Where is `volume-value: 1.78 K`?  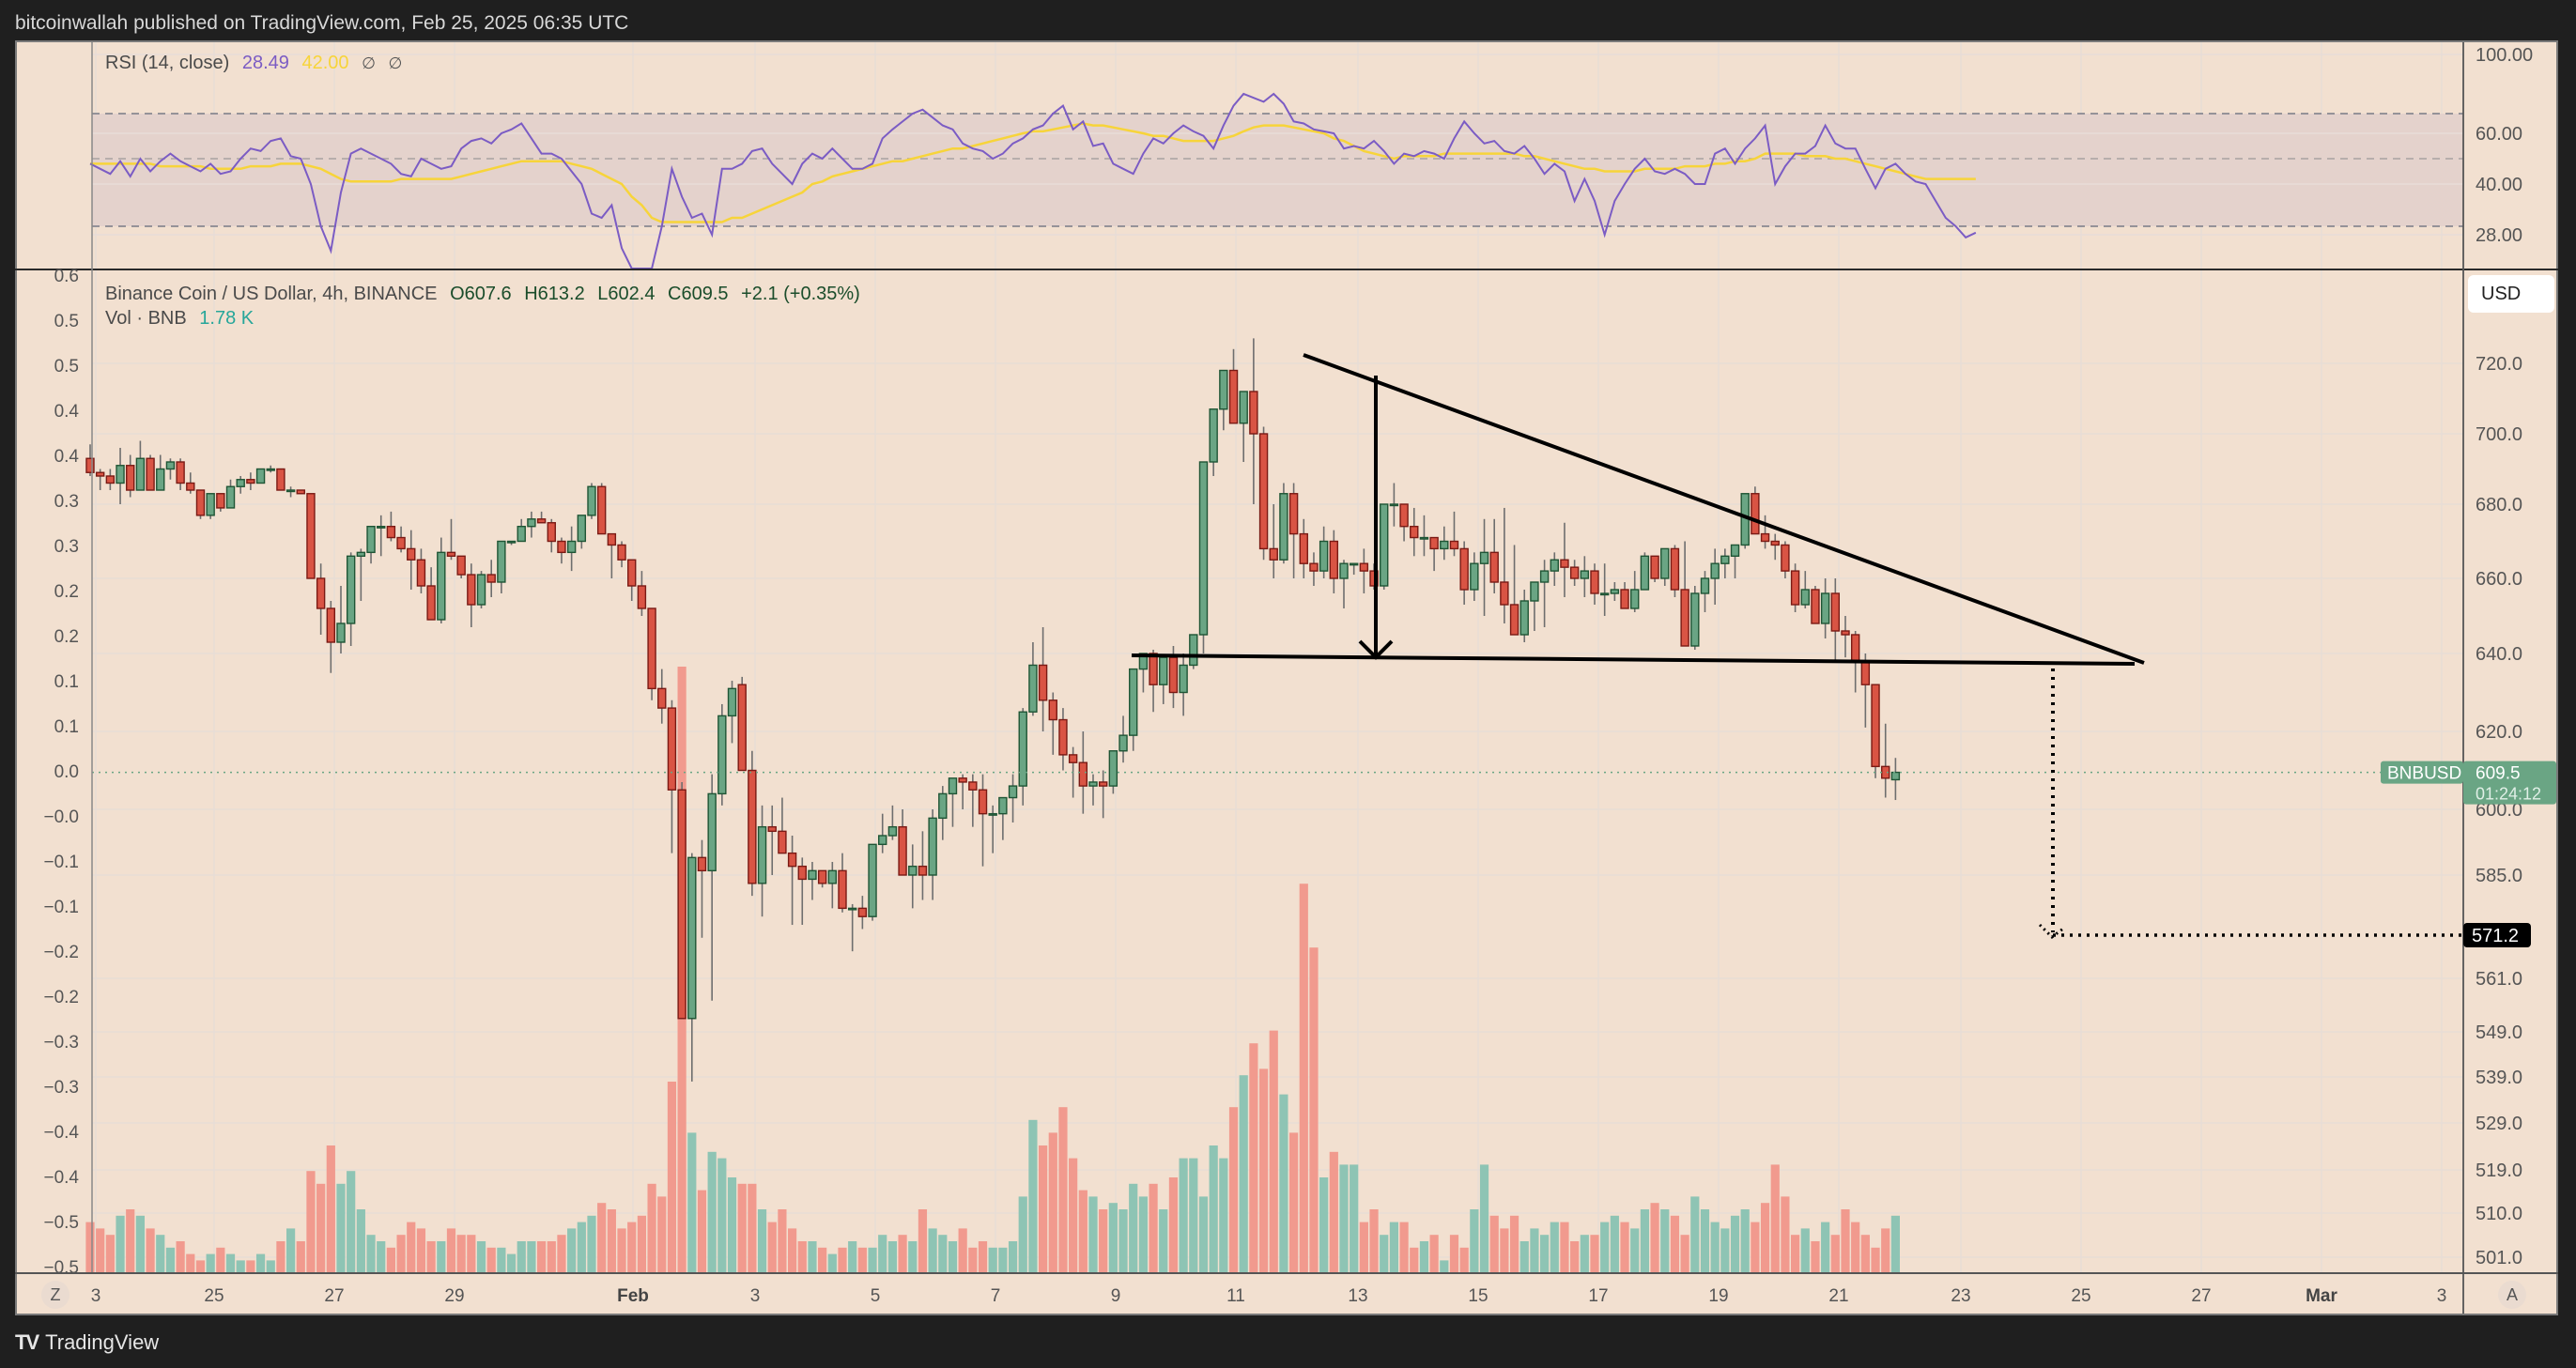
volume-value: 1.78 K is located at coordinates (227, 318).